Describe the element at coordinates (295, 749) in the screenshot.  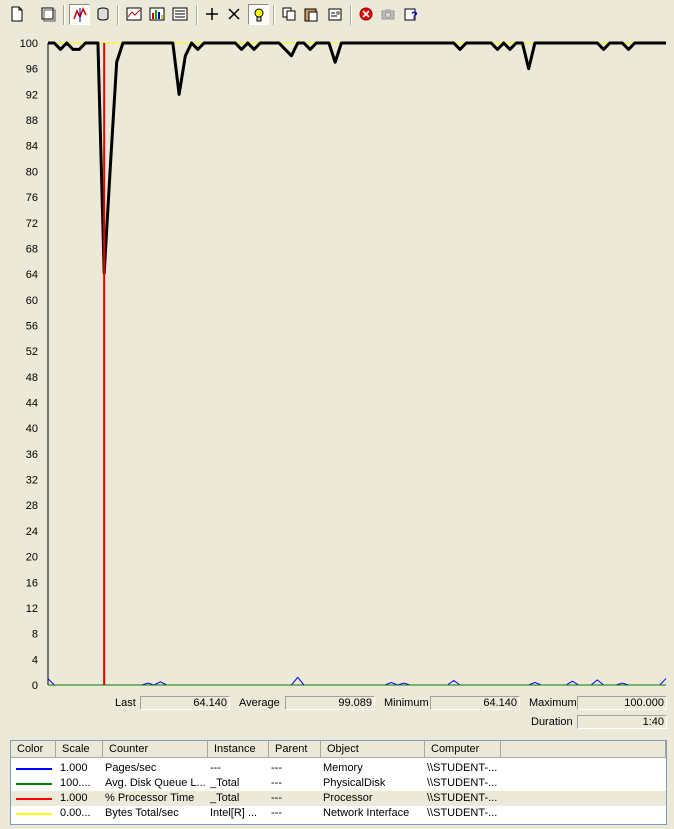
I see `column-header-parent: Parent` at that location.